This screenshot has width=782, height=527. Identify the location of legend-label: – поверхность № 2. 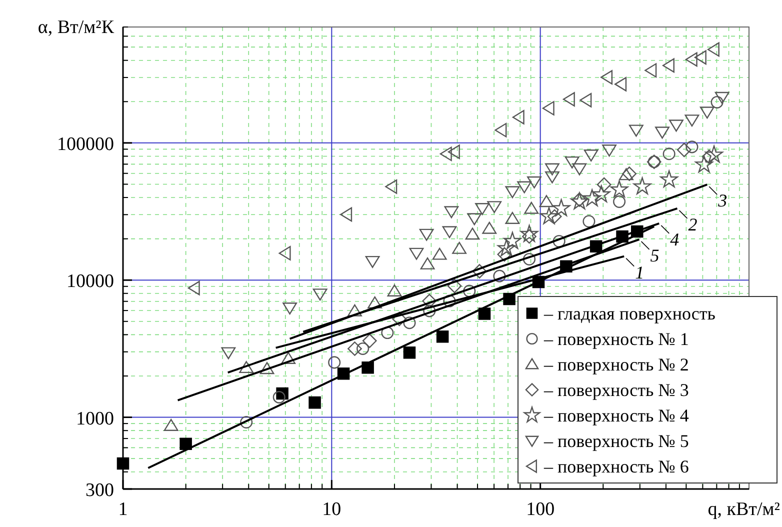
(616, 364).